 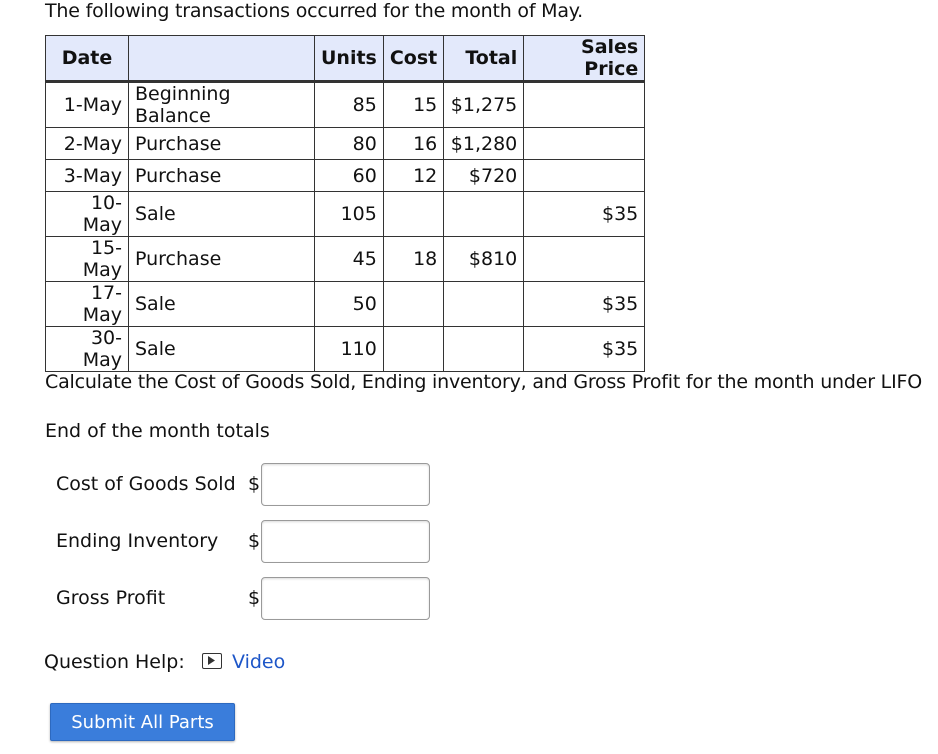 I want to click on table-row: 2-May Purchase 80 16 $1,280, so click(x=345, y=143).